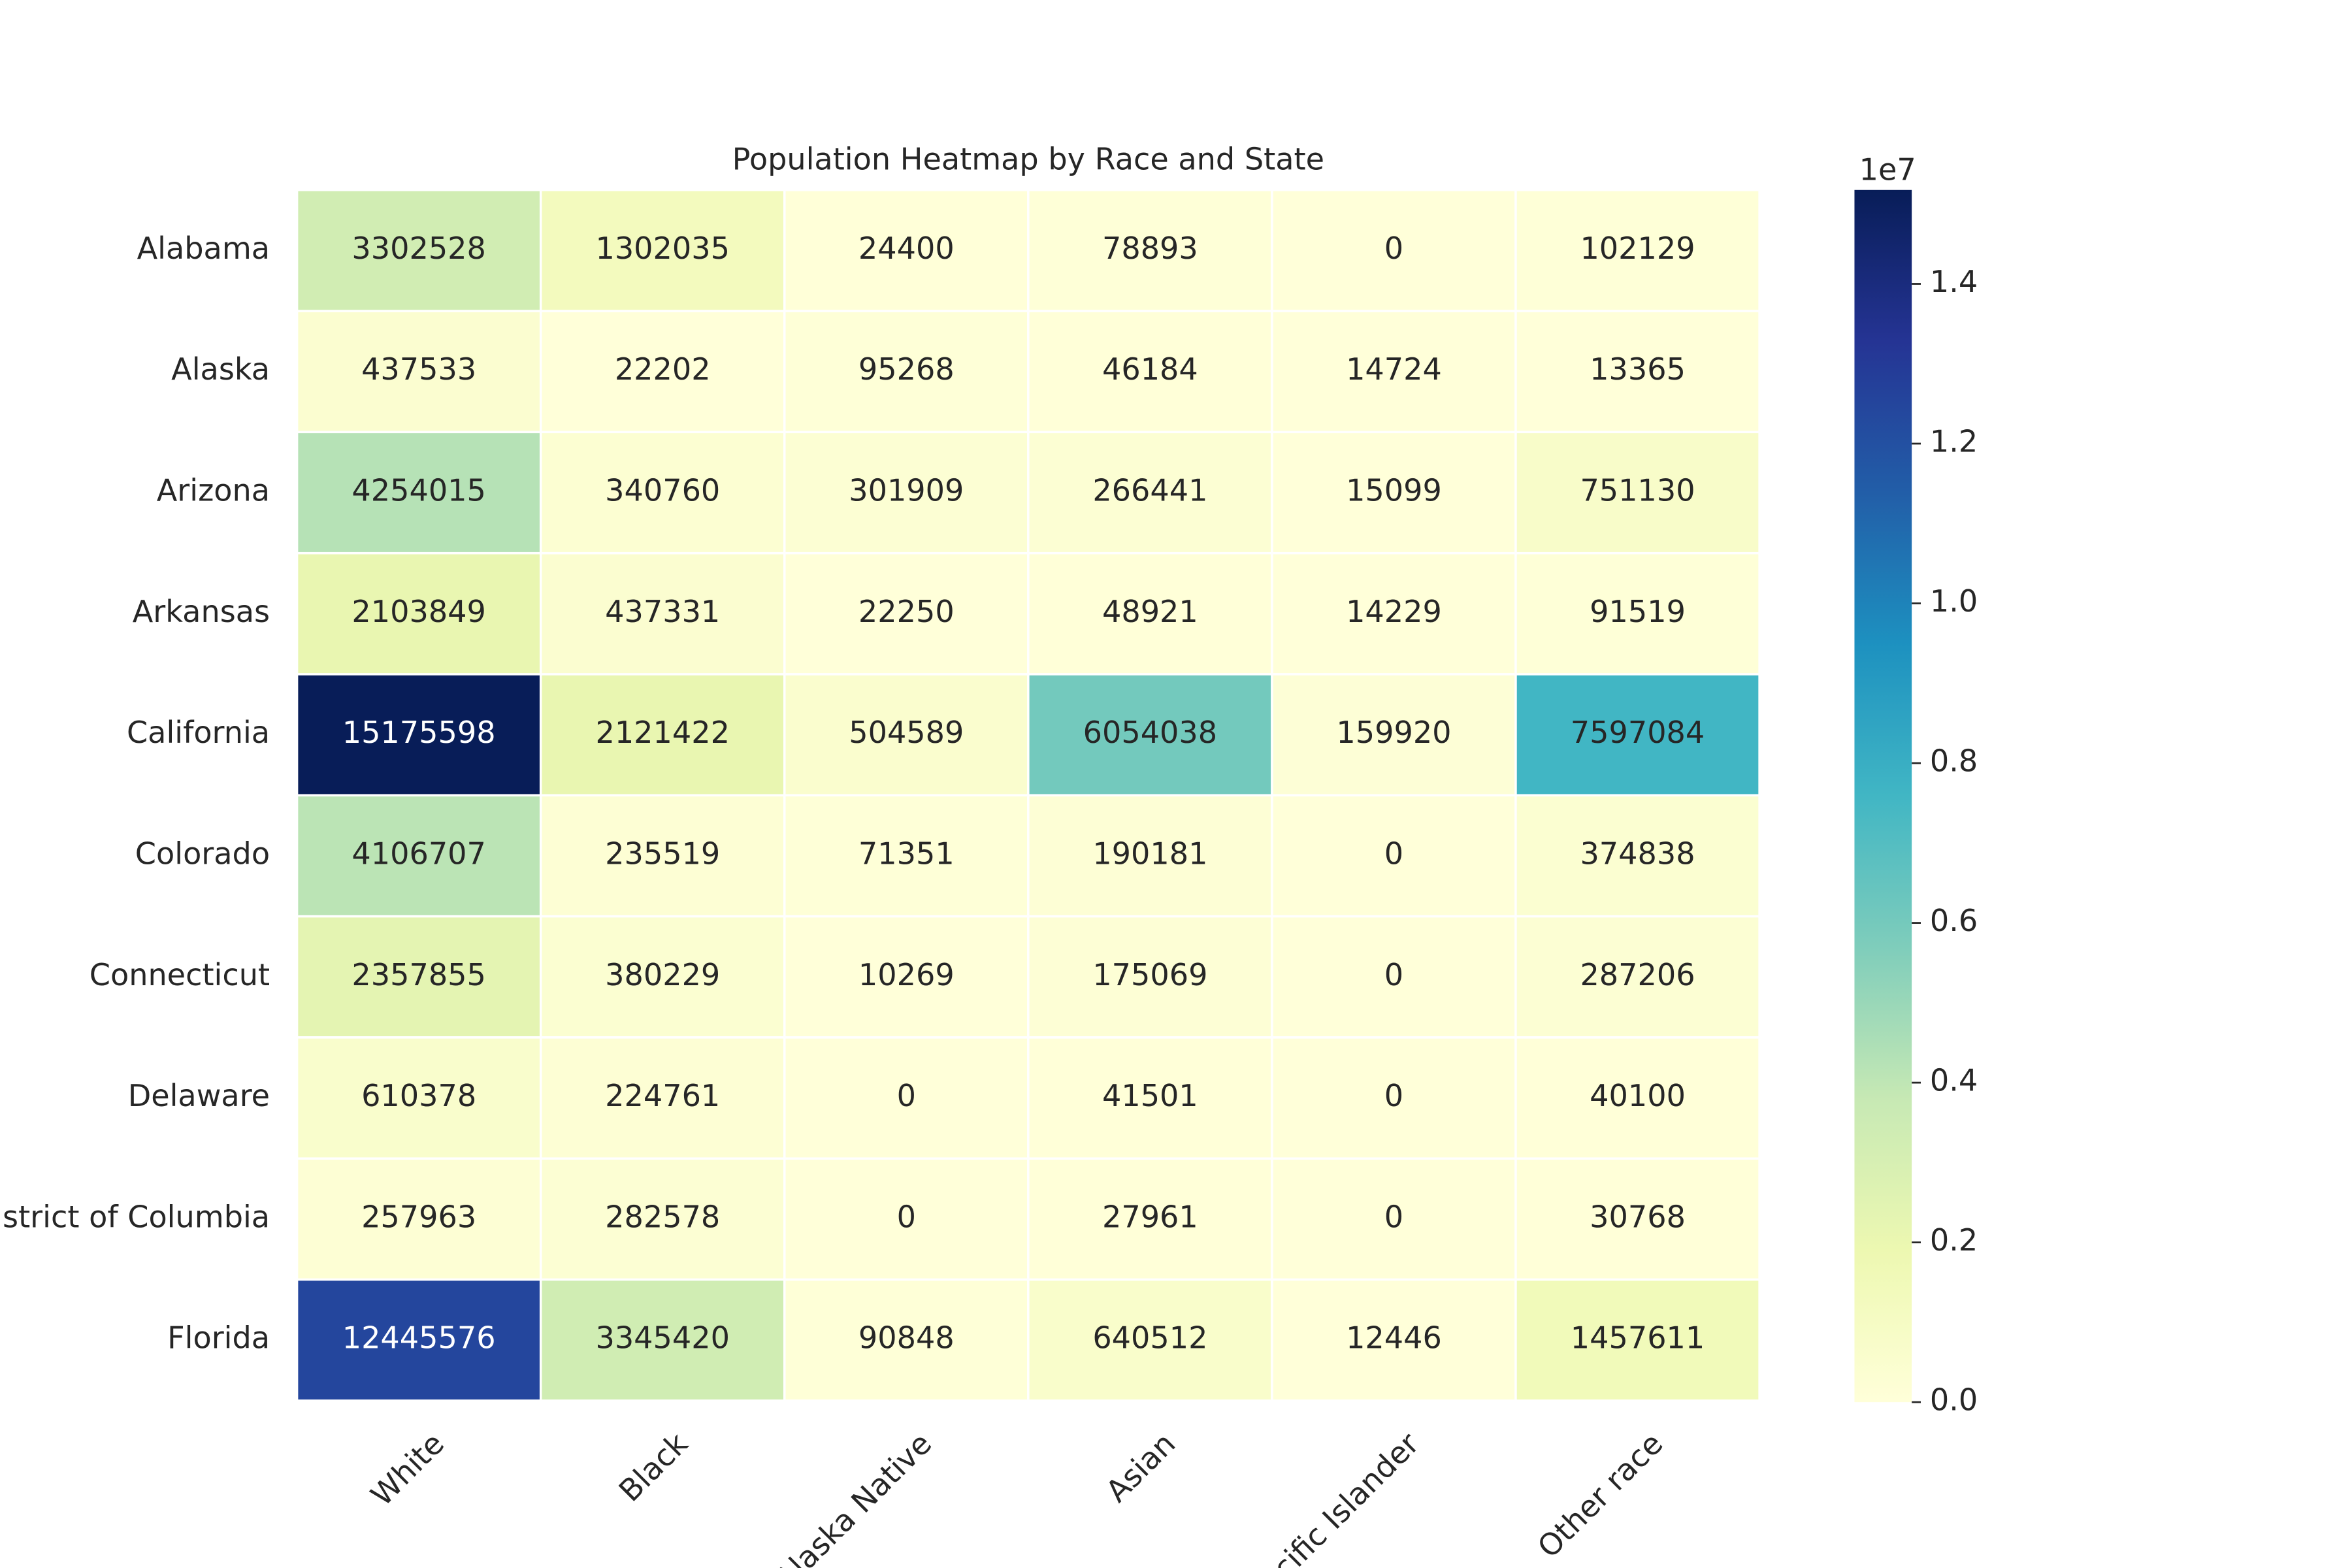 This screenshot has width=2352, height=1568. I want to click on y-tick-label: District of Columbia, so click(135, 1216).